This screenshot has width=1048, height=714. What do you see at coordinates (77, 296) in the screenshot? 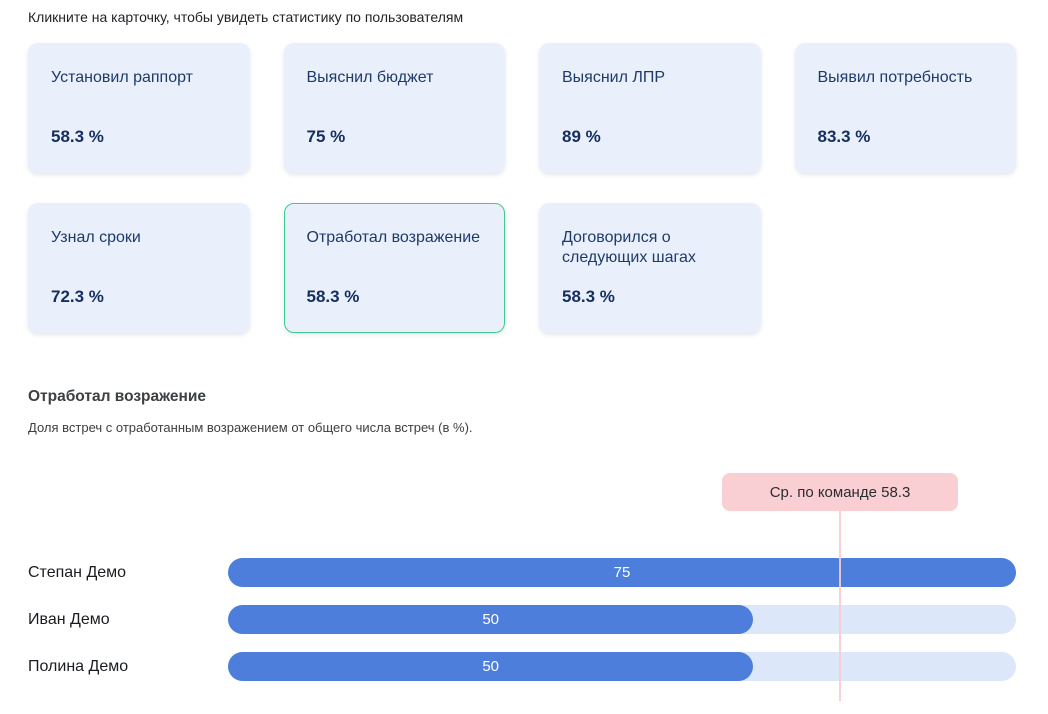
I see `metric-card-value: 72.3 %` at bounding box center [77, 296].